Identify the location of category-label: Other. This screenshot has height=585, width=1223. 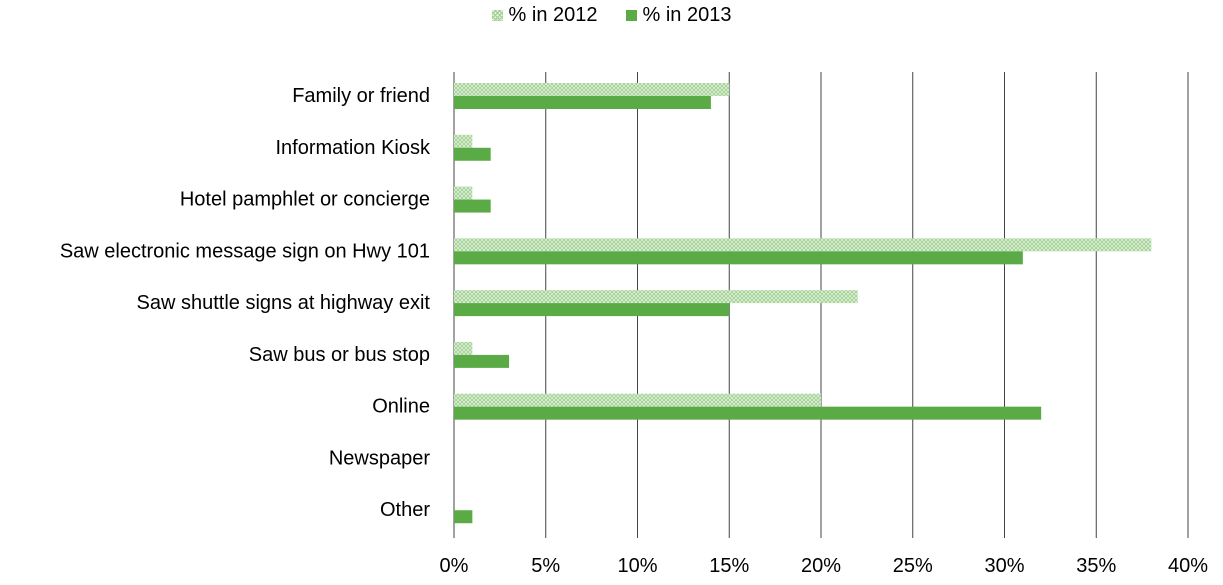
(405, 510).